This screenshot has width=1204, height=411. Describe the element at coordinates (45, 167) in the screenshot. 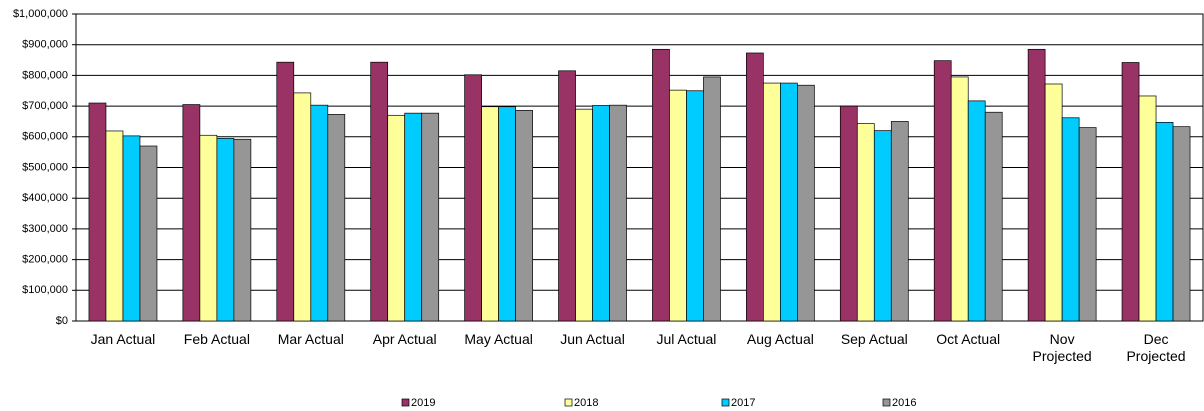

I see `y-tick-label: $500,000` at that location.